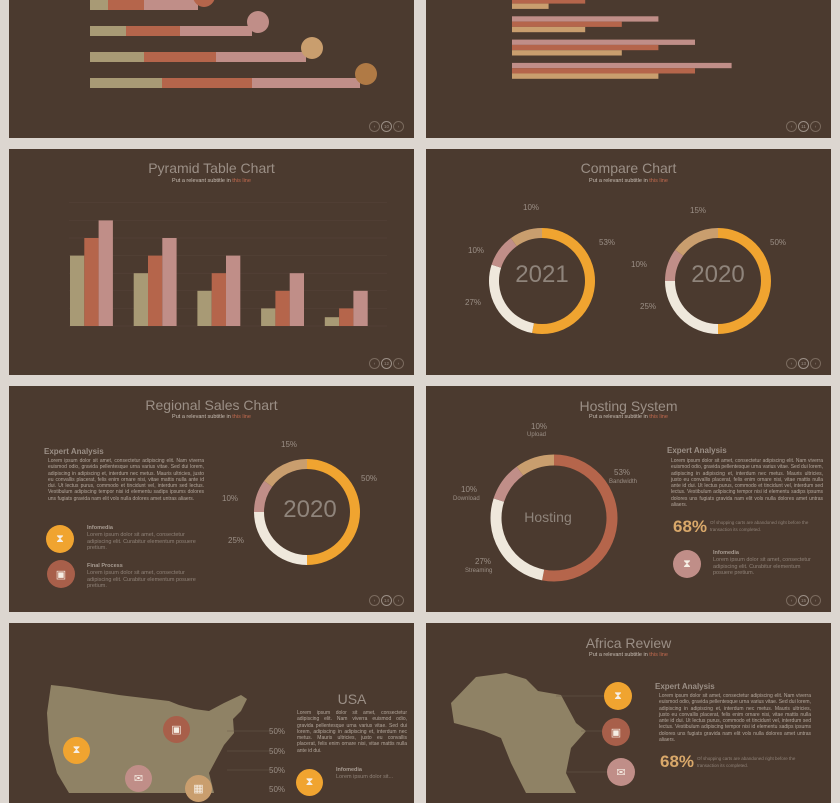 Image resolution: width=840 pixels, height=803 pixels. Describe the element at coordinates (366, 74) in the screenshot. I see `pencil-icon` at that location.